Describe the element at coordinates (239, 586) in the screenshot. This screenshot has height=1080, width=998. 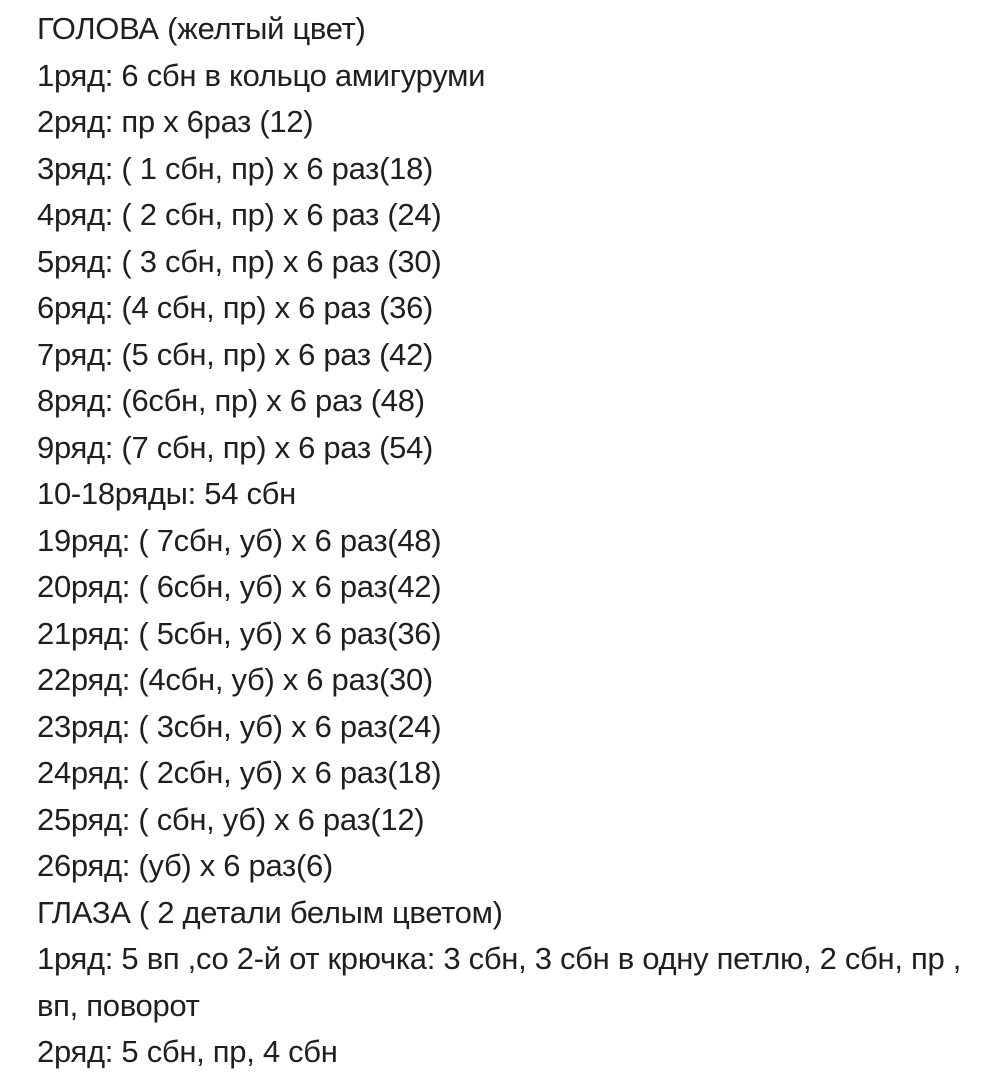
I see `pattern-row: 20ряд: ( 6сбн, уб) х 6 раз(42)` at that location.